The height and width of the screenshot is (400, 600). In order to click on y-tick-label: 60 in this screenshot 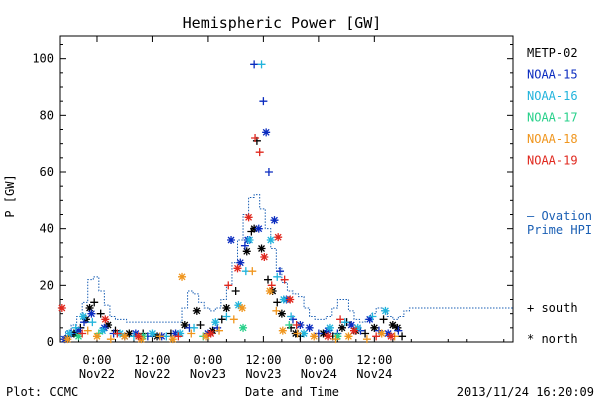, I will do `click(47, 172)`.